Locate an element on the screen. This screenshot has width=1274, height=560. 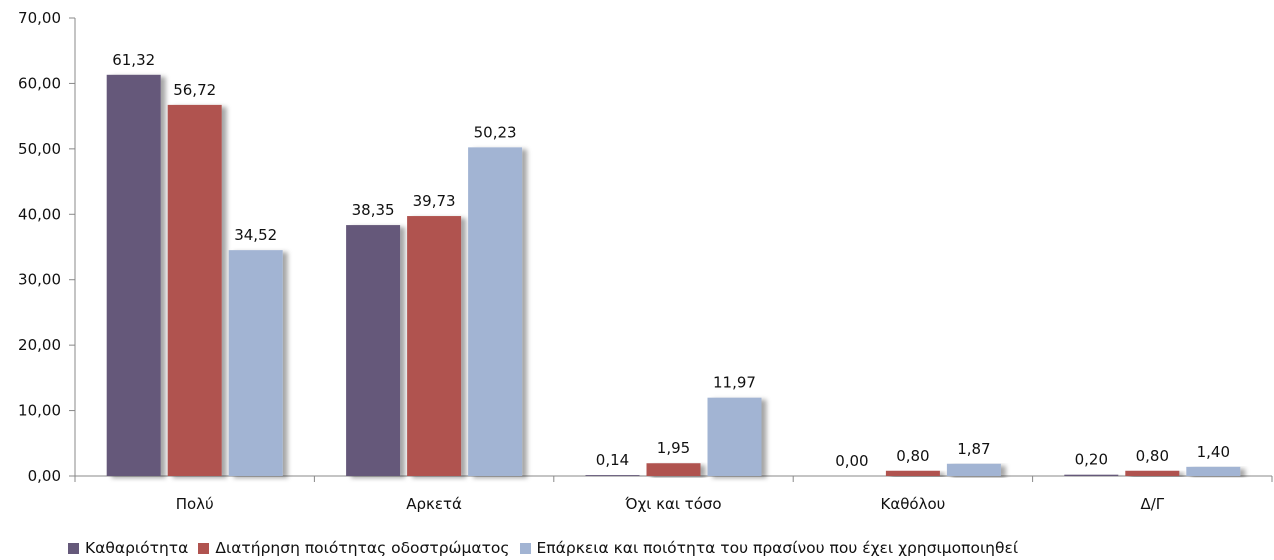
y-tick-label: 0,00 is located at coordinates (44, 476).